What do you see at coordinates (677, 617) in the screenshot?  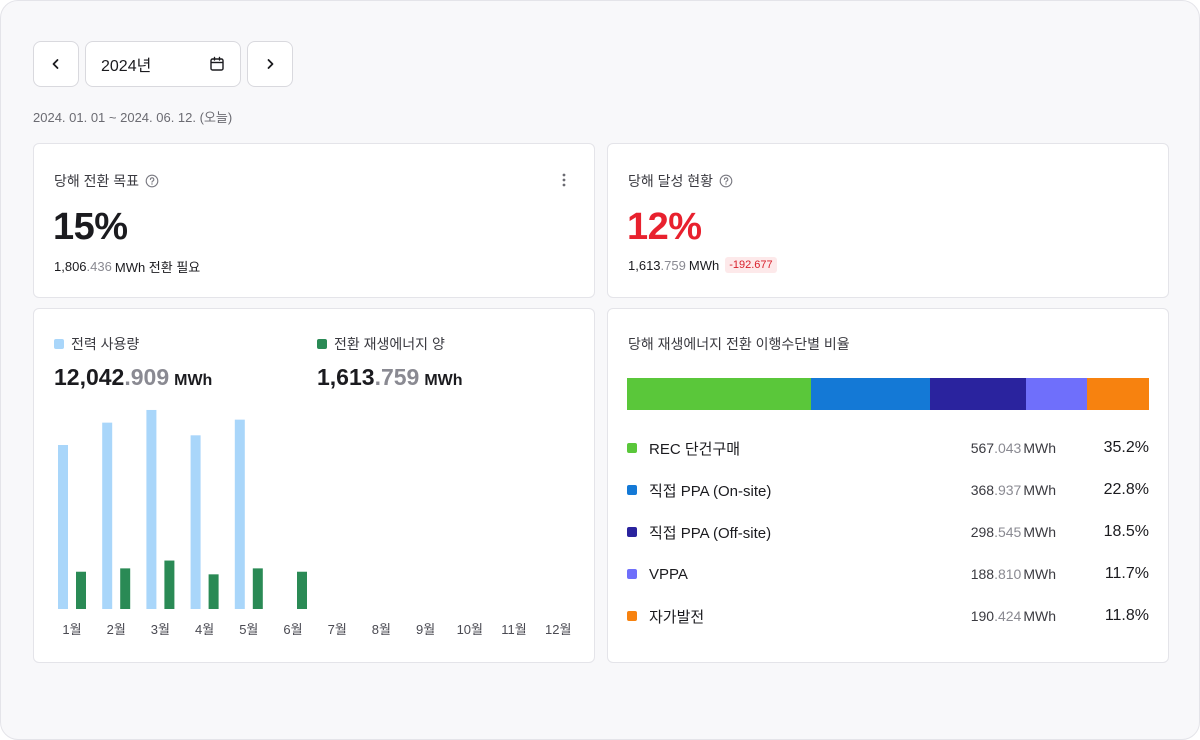 I see `share-name: 자가발전` at bounding box center [677, 617].